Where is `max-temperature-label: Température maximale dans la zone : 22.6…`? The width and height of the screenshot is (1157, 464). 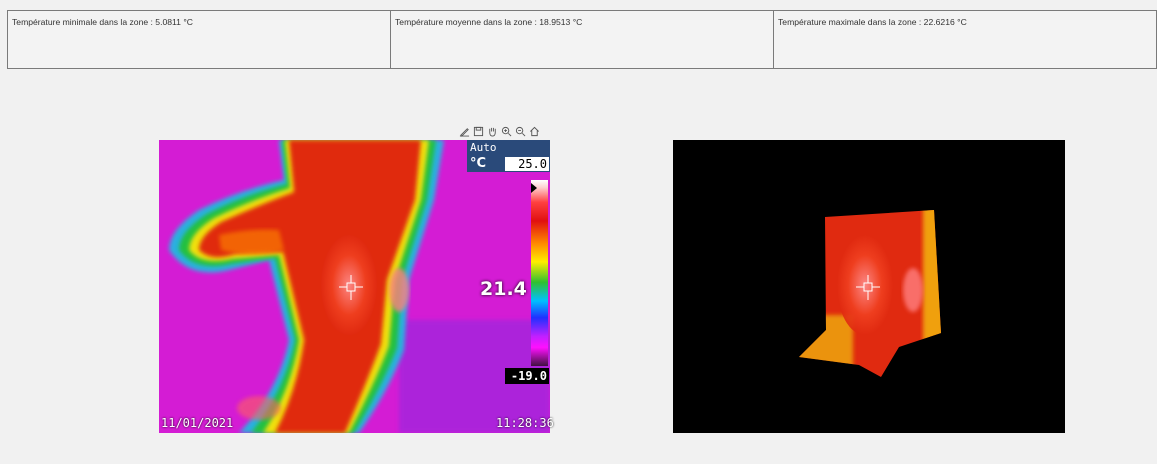 max-temperature-label: Température maximale dans la zone : 22.6… is located at coordinates (872, 22).